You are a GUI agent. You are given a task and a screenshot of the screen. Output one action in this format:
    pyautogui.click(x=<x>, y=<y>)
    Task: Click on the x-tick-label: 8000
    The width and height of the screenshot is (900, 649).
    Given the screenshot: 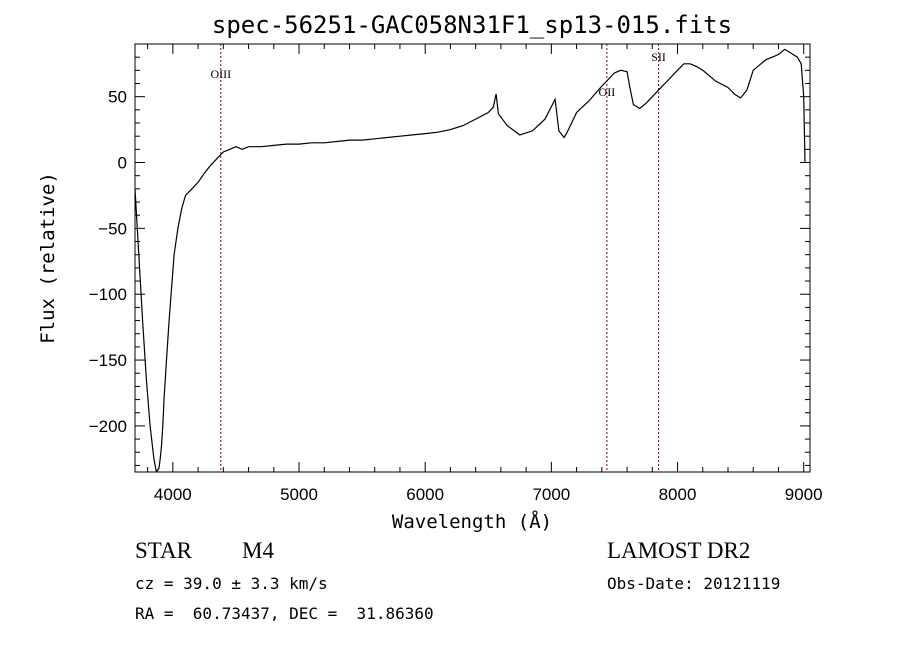 What is the action you would take?
    pyautogui.click(x=678, y=494)
    